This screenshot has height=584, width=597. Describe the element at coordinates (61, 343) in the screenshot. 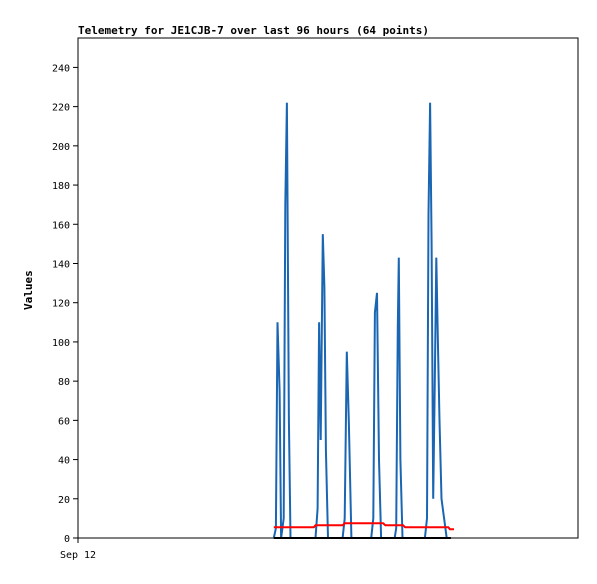

I see `y-tick-label: 100` at that location.